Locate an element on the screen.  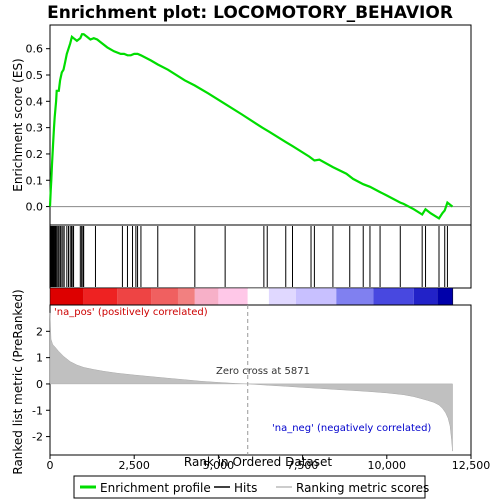
neg-correlated-label: 'na_neg' (negatively correlated) is located at coordinates (351, 428).